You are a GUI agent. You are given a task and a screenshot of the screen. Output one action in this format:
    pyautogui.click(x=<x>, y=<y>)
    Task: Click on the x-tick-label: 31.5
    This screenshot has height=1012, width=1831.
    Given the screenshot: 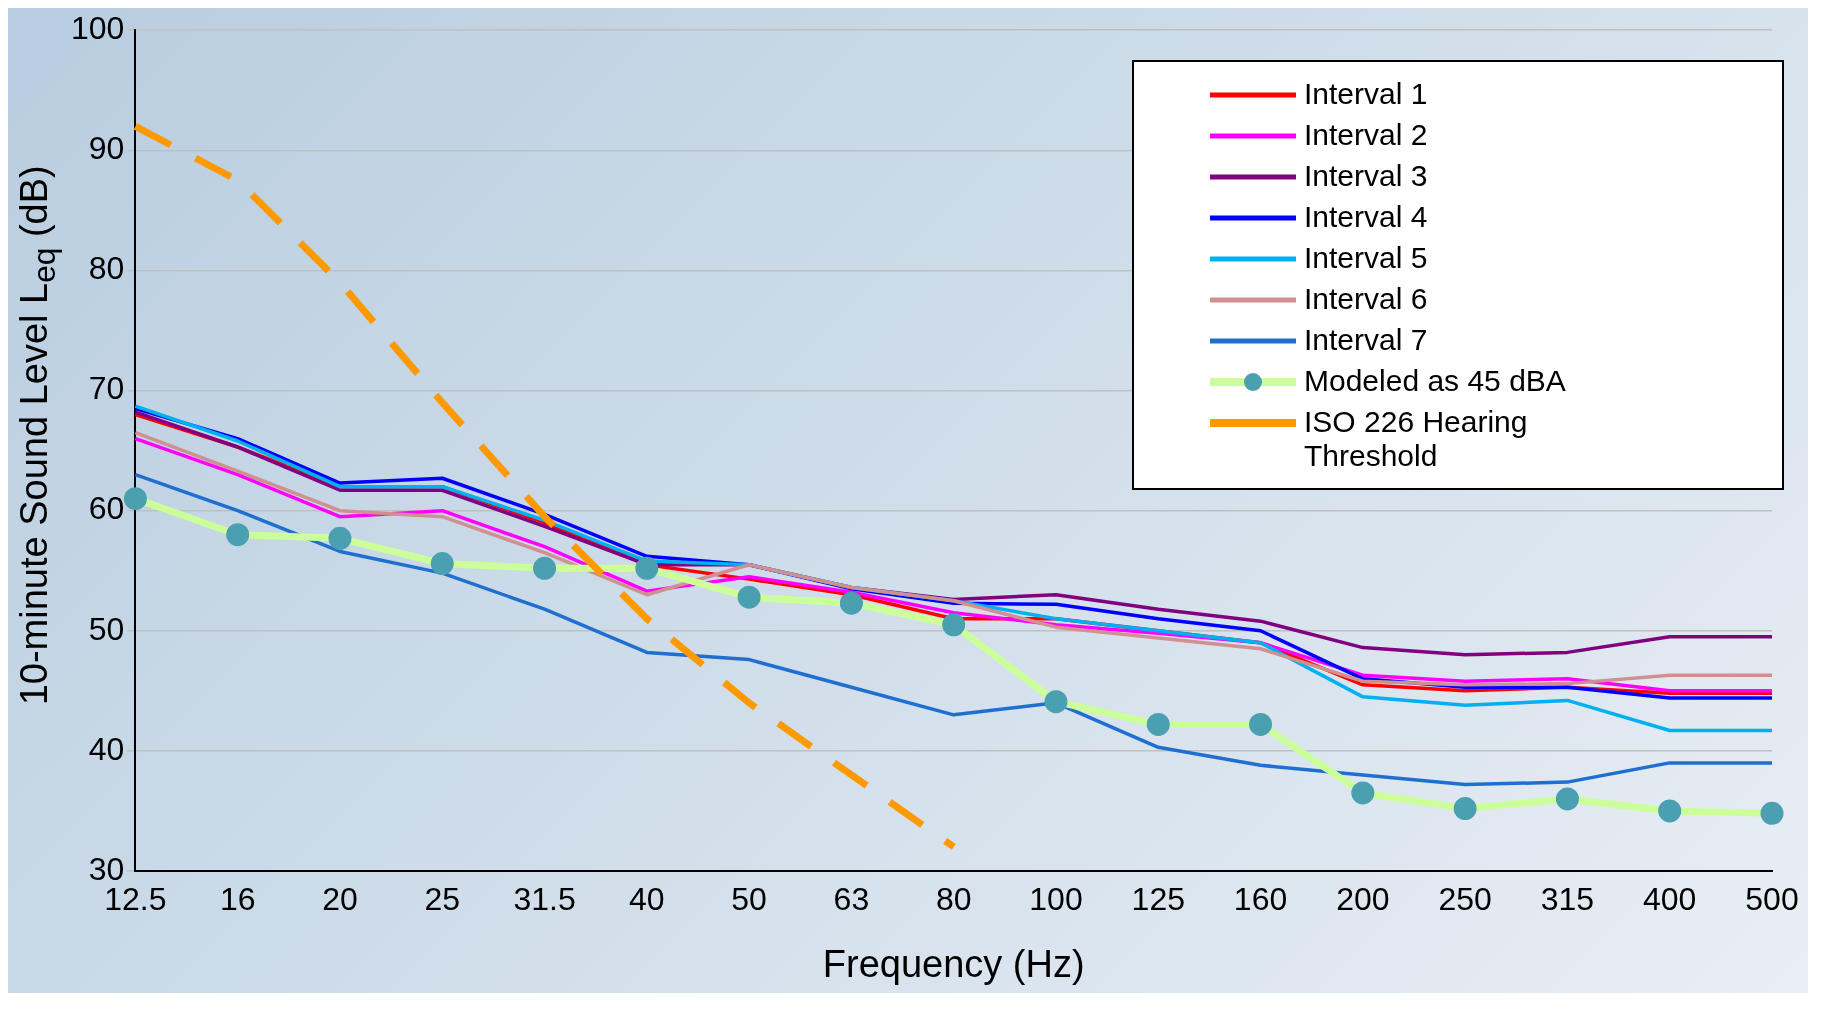 What is the action you would take?
    pyautogui.click(x=544, y=899)
    